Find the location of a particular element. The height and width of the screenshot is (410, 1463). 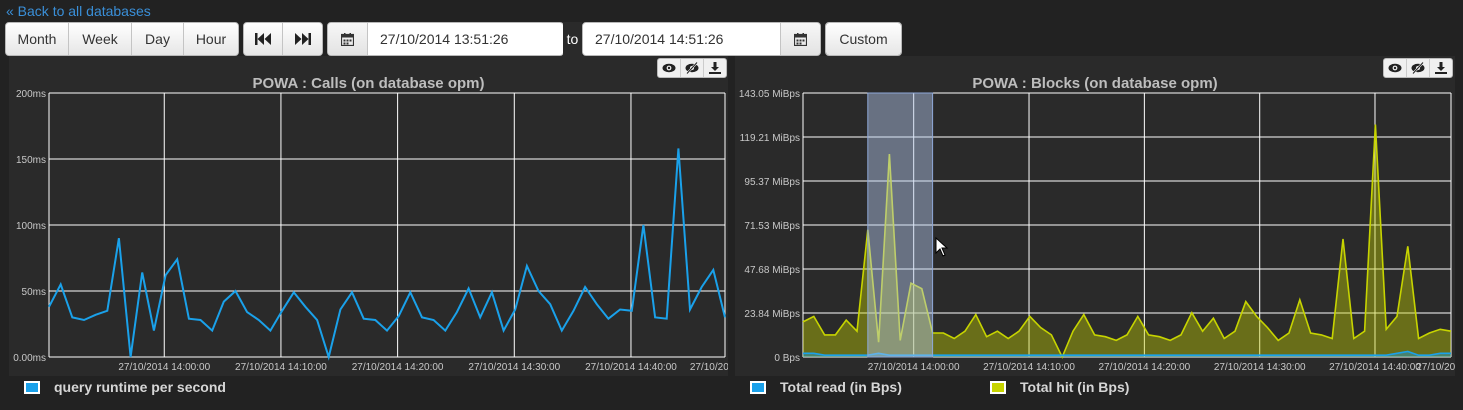

skip-backward-icon is located at coordinates (263, 39).